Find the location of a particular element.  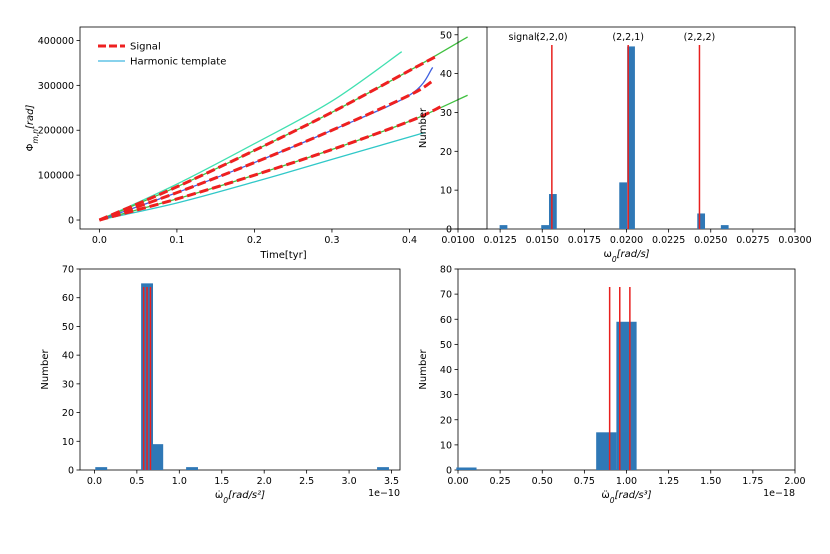

x-tick-label: 2.5 is located at coordinates (306, 481).